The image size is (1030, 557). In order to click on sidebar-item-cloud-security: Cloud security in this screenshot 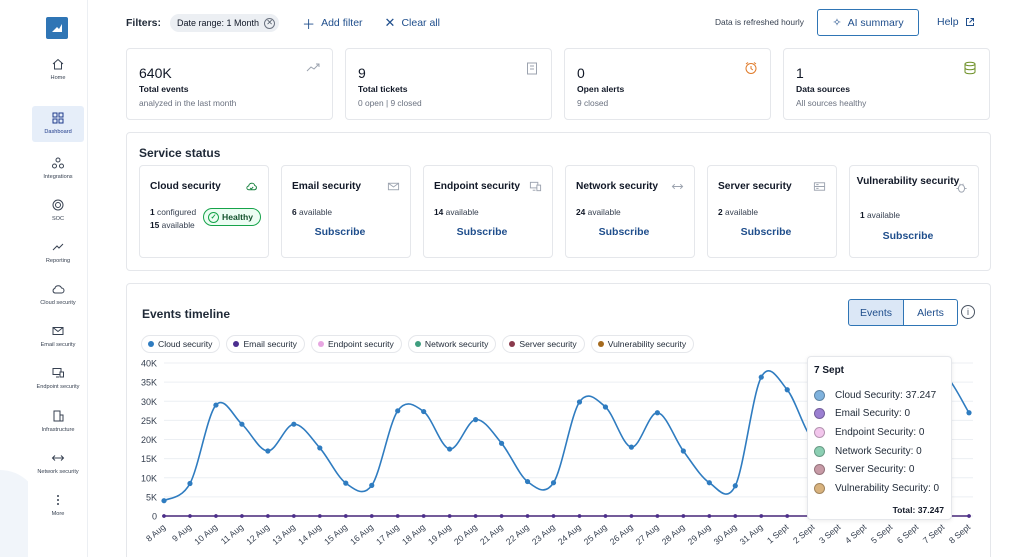, I will do `click(58, 299)`.